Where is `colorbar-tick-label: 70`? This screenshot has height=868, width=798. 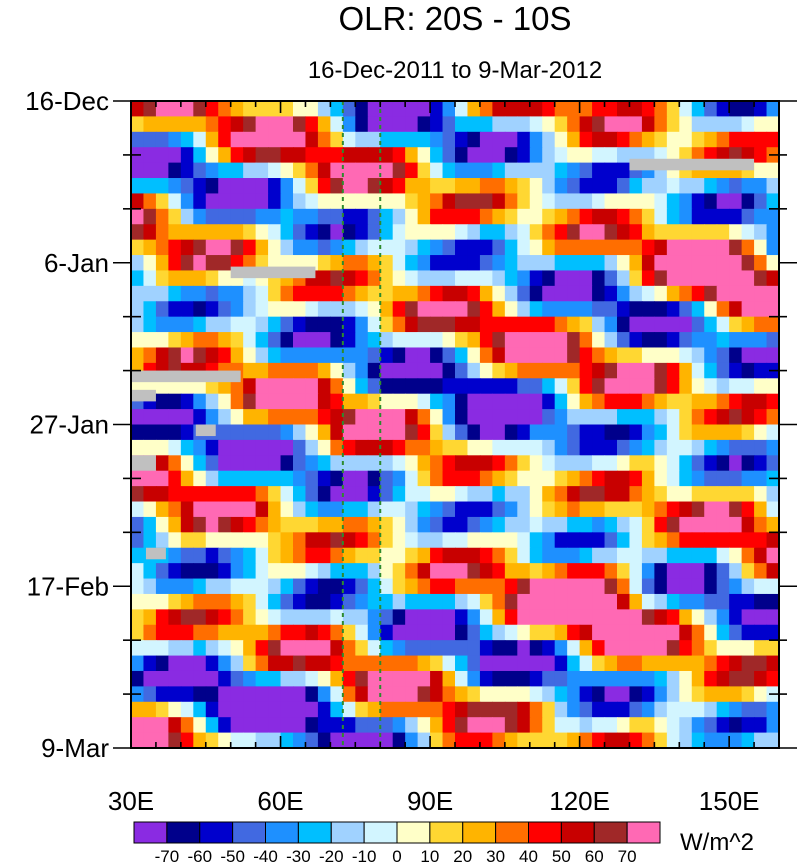
colorbar-tick-label: 70 is located at coordinates (627, 855).